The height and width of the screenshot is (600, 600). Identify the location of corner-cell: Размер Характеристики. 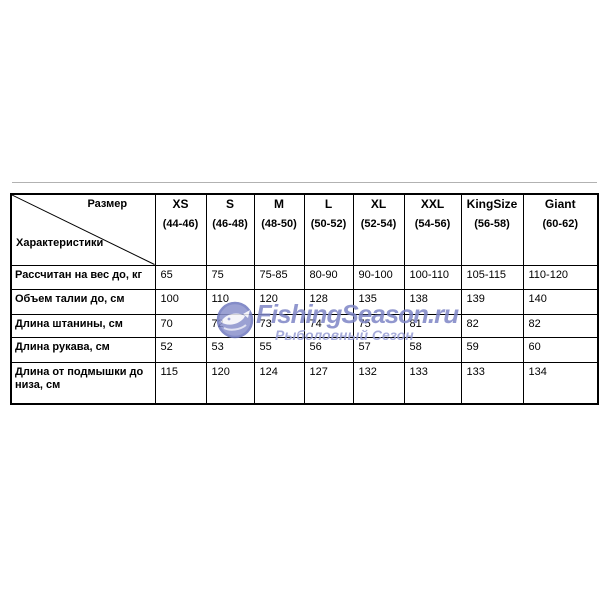
(83, 229).